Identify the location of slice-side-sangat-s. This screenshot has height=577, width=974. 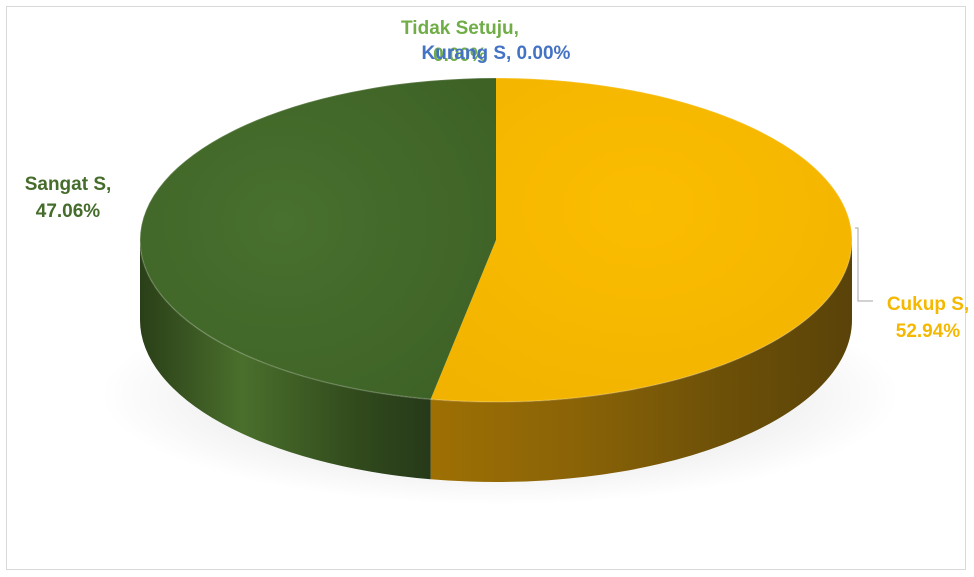
(285, 360).